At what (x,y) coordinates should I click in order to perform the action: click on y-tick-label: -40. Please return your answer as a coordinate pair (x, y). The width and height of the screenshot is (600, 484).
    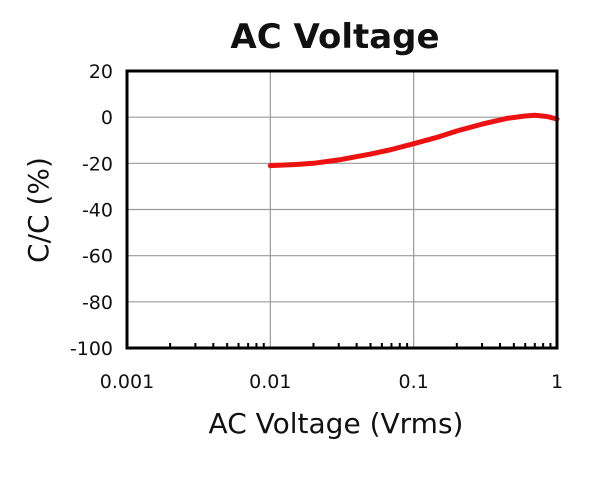
    Looking at the image, I should click on (97, 211).